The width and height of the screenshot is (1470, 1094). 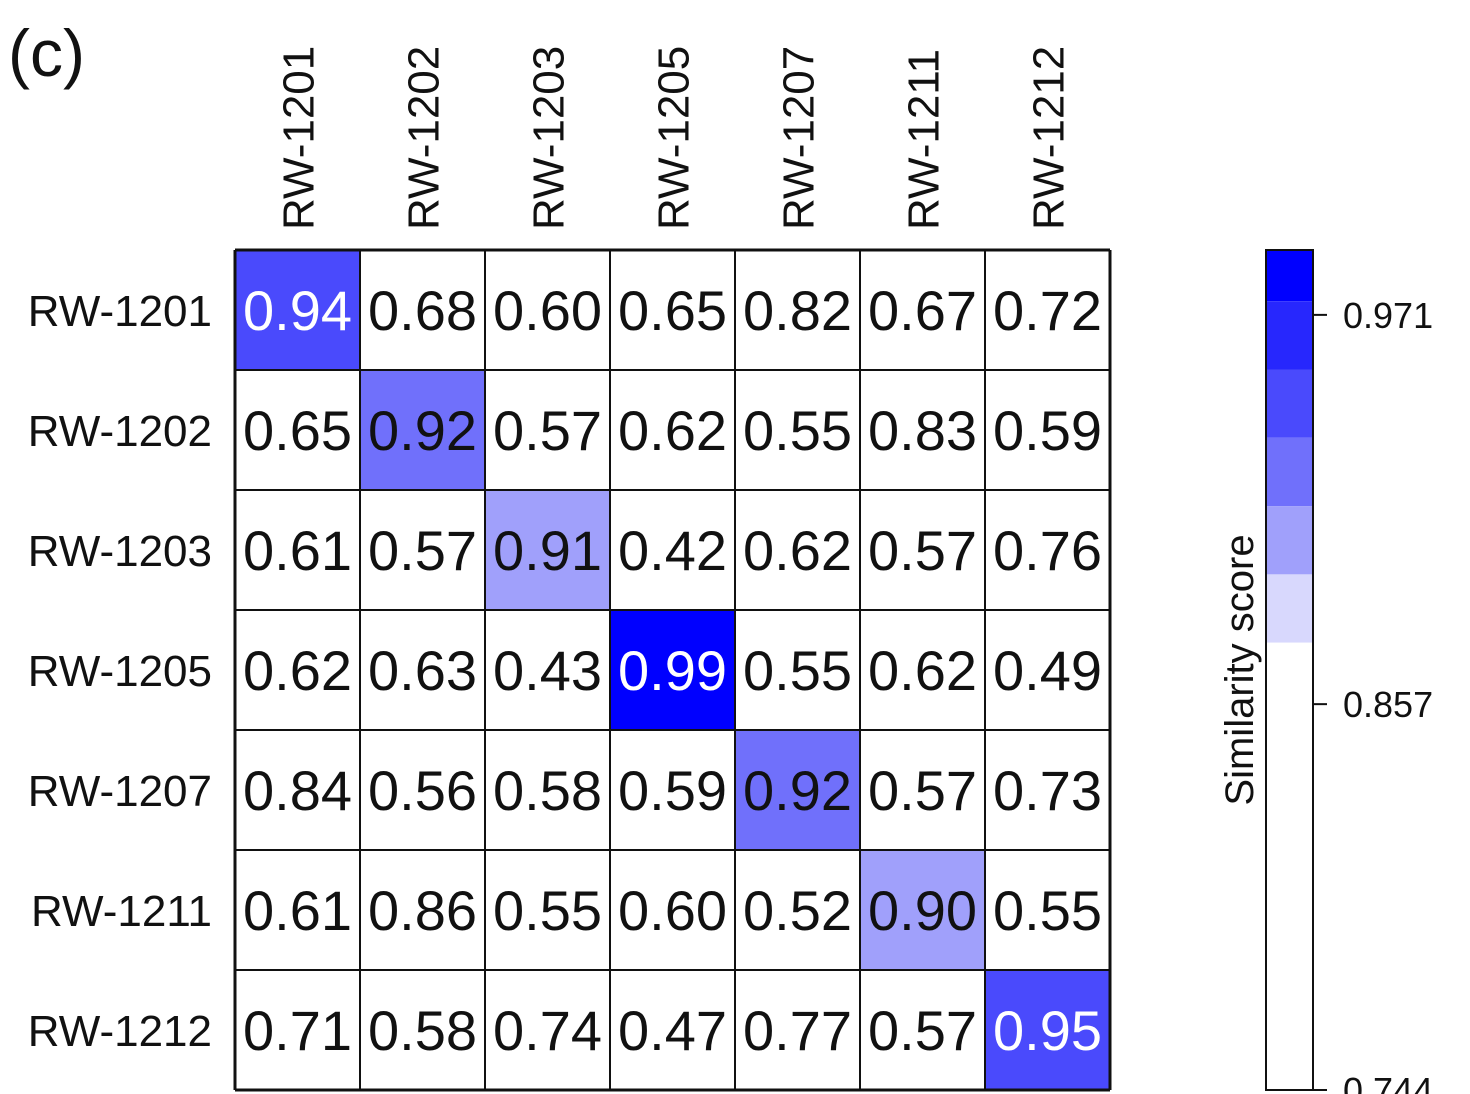 What do you see at coordinates (422, 790) in the screenshot?
I see `cell-value-label: 0.56` at bounding box center [422, 790].